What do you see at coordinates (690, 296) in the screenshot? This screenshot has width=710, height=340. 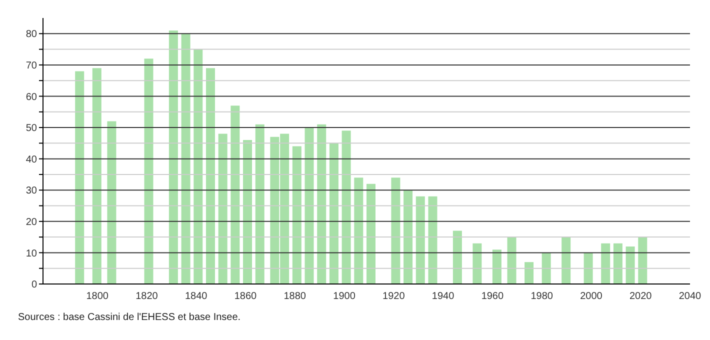 I see `x-tick-label: 2040` at bounding box center [690, 296].